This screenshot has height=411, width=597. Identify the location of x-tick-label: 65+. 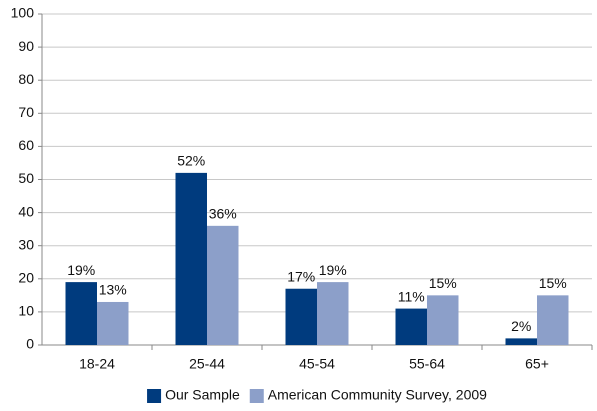
(537, 364).